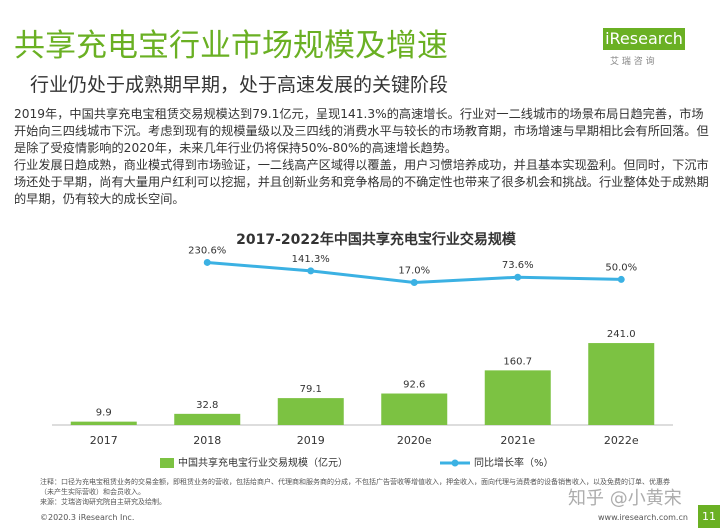  What do you see at coordinates (311, 389) in the screenshot?
I see `data-label: 79.1` at bounding box center [311, 389].